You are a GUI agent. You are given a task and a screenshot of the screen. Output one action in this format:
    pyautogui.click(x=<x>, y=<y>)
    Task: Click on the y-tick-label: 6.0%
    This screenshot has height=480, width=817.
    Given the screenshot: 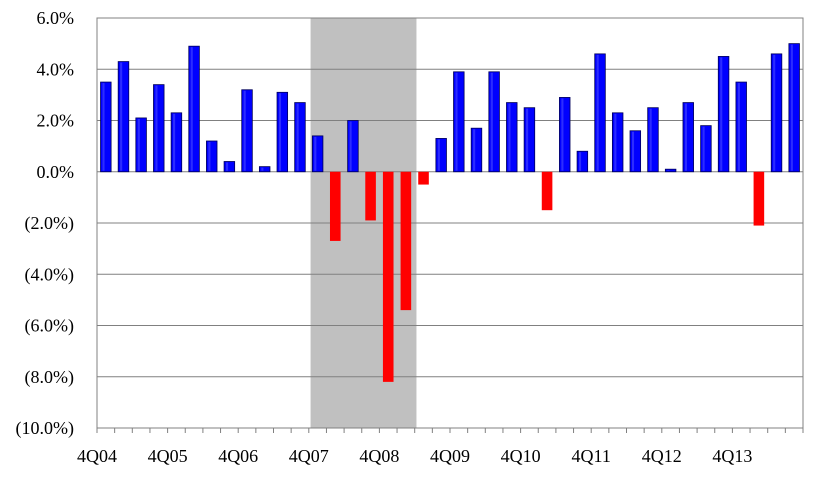 What is the action you would take?
    pyautogui.click(x=56, y=18)
    